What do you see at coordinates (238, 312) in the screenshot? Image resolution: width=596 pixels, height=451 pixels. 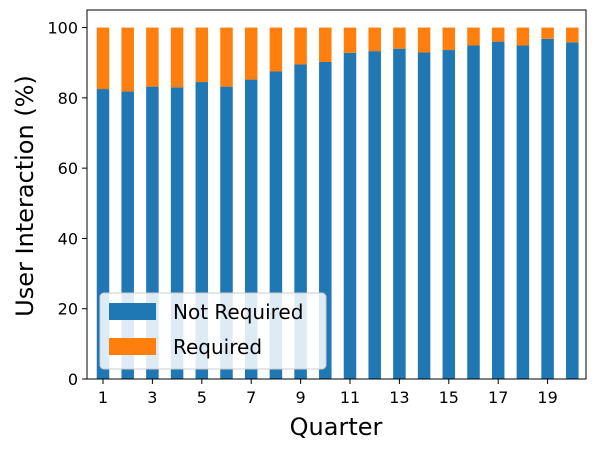 I see `legend-label-not-required: Not Required` at bounding box center [238, 312].